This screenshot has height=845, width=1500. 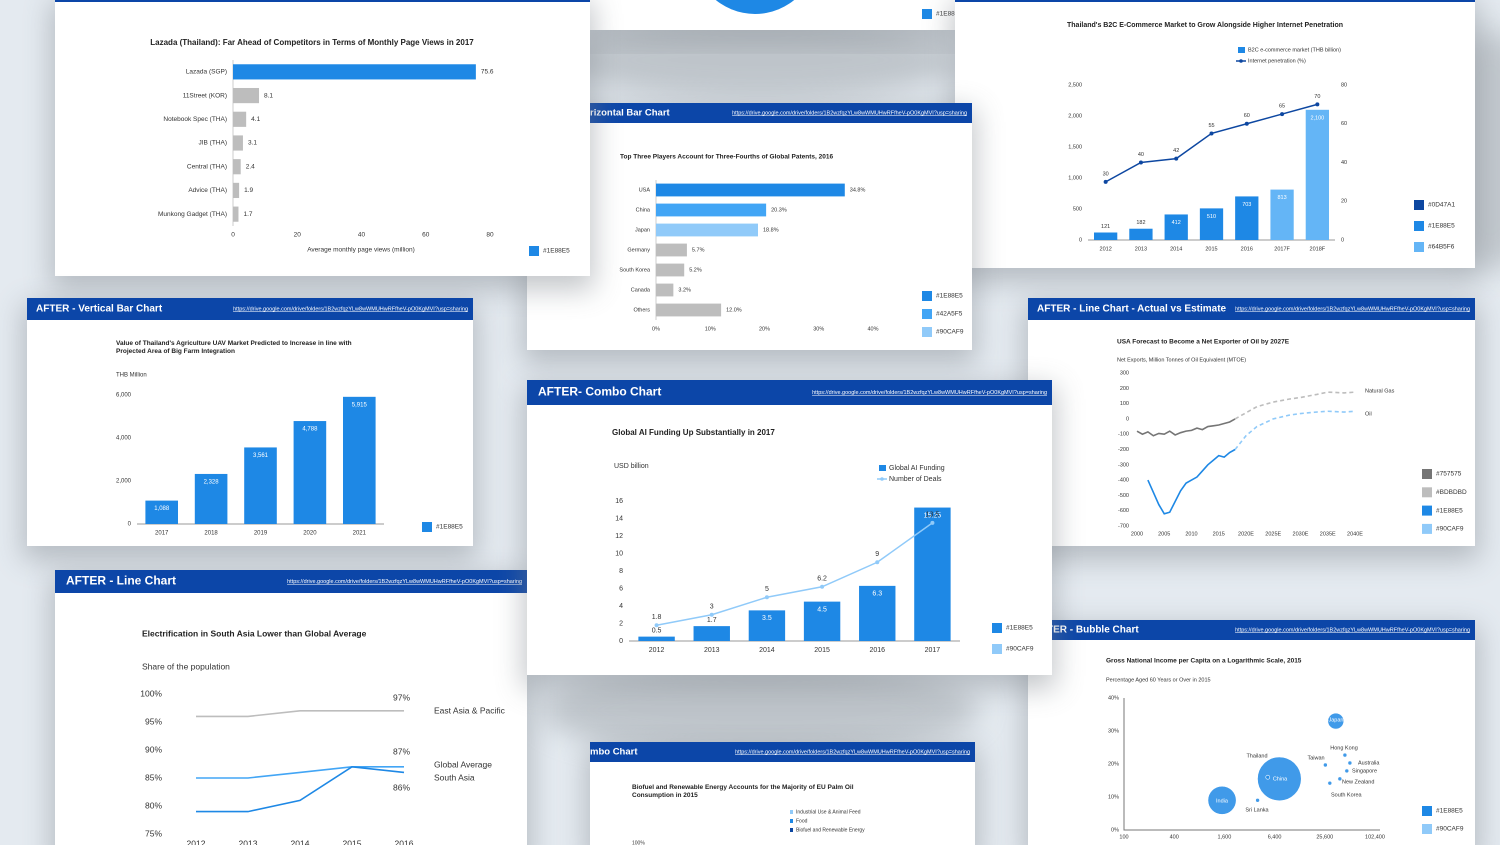 What do you see at coordinates (1441, 247) in the screenshot?
I see `swatch-label: #64B5F6` at bounding box center [1441, 247].